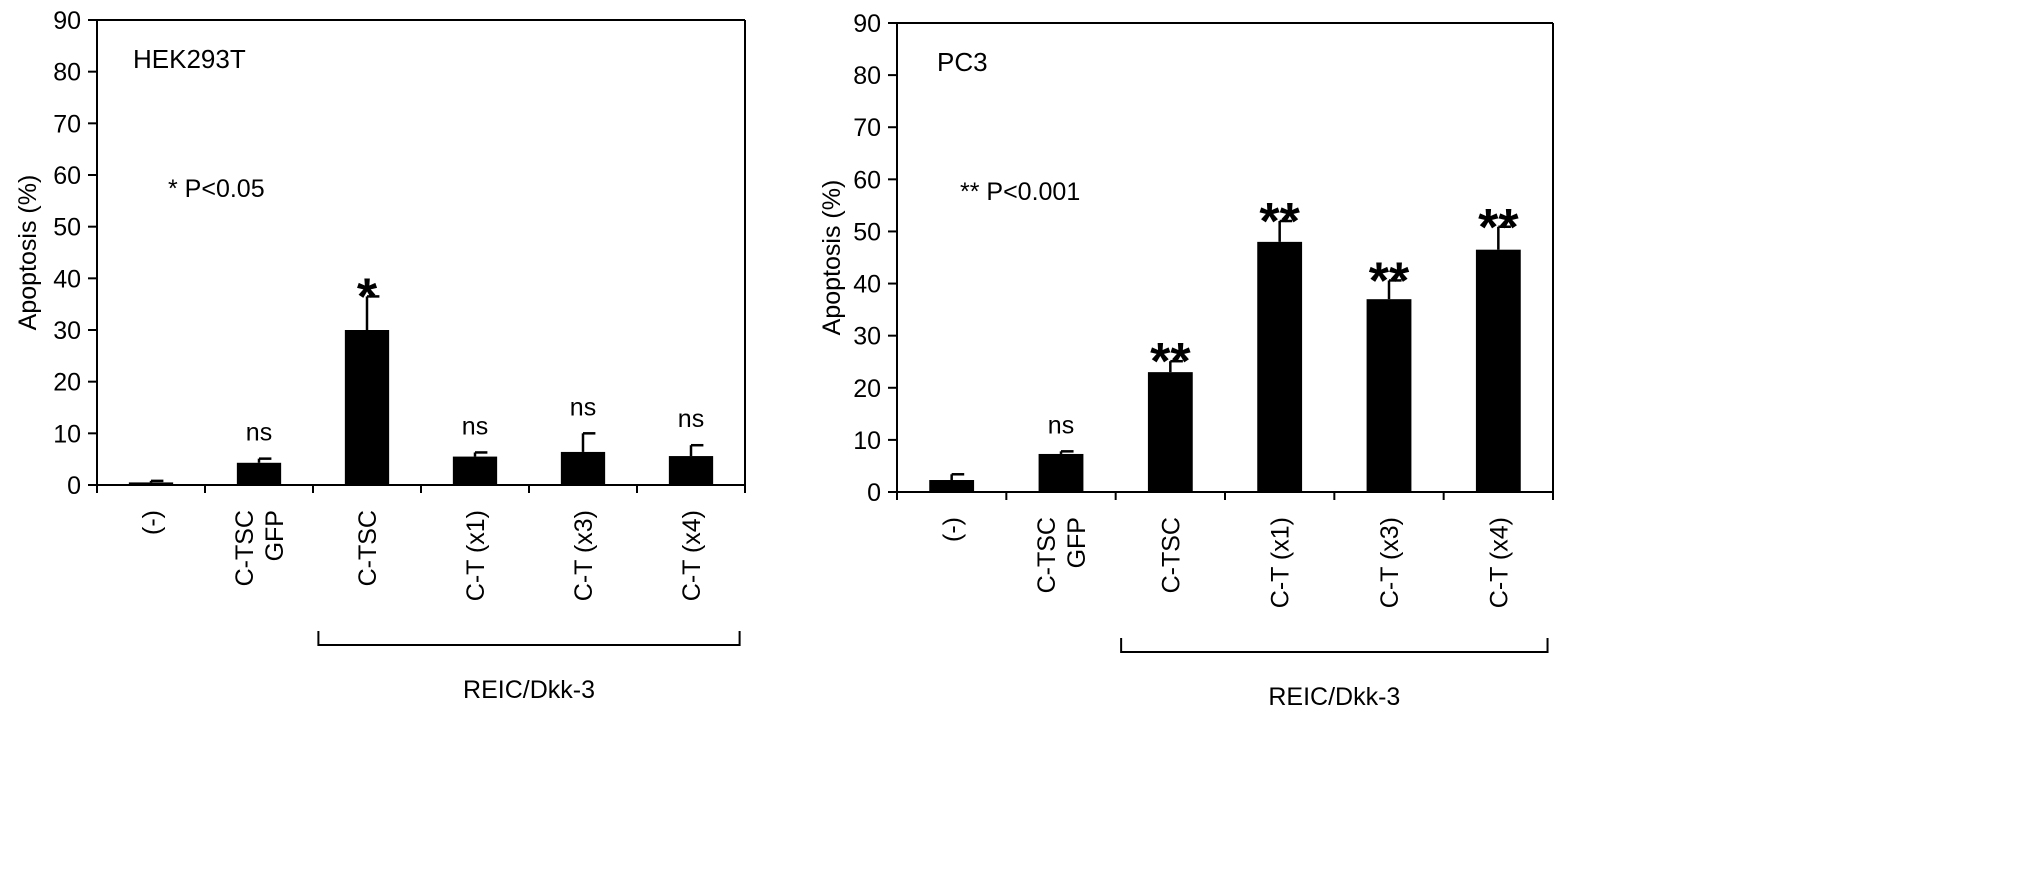  Describe the element at coordinates (1020, 192) in the screenshot. I see `significance-note: ** P<0.001` at that location.